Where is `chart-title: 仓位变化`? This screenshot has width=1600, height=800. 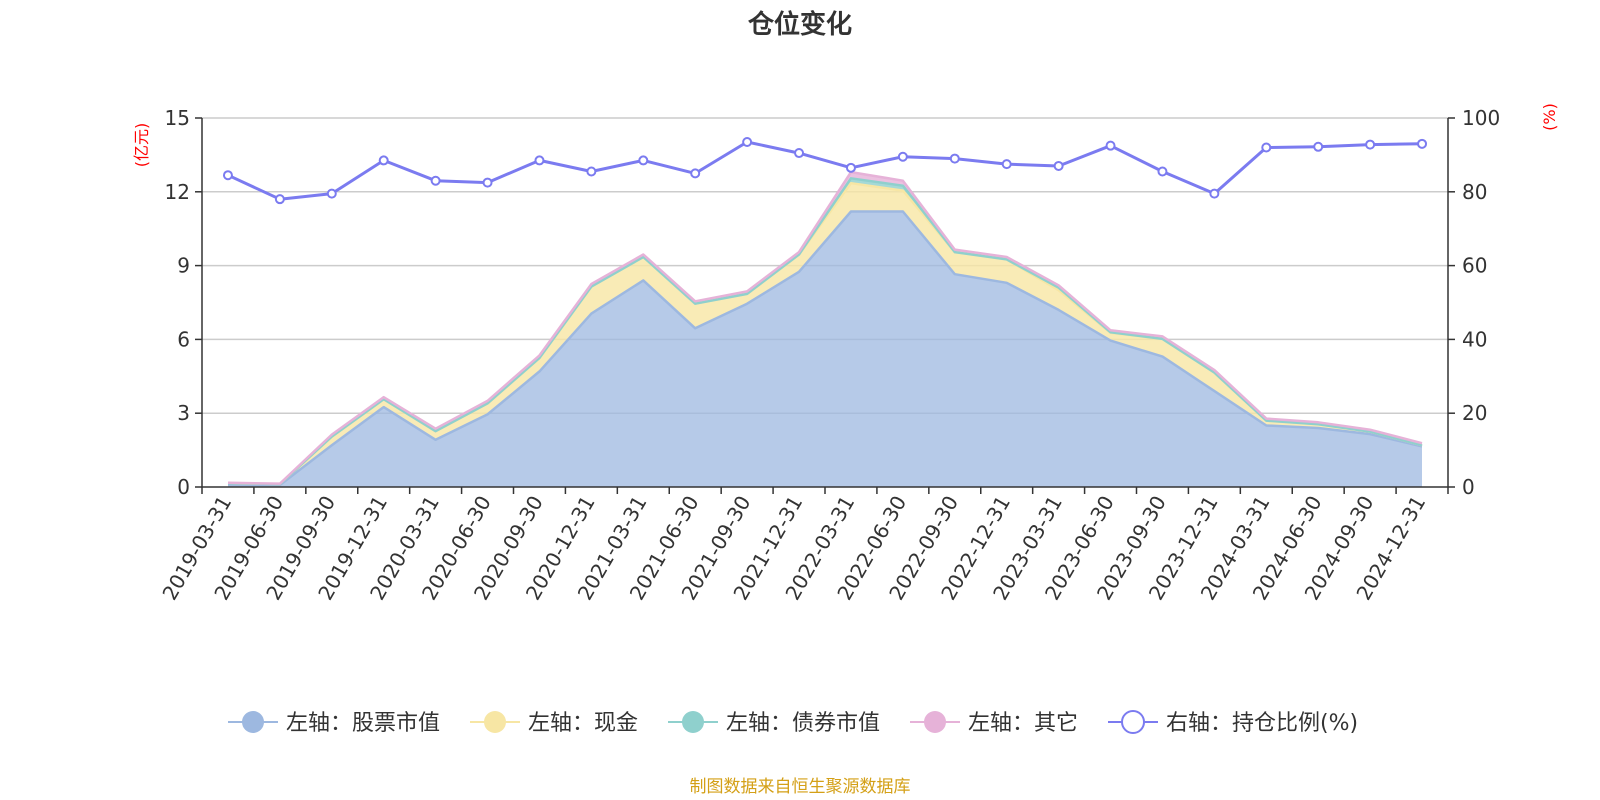
chart-title: 仓位变化 is located at coordinates (799, 24).